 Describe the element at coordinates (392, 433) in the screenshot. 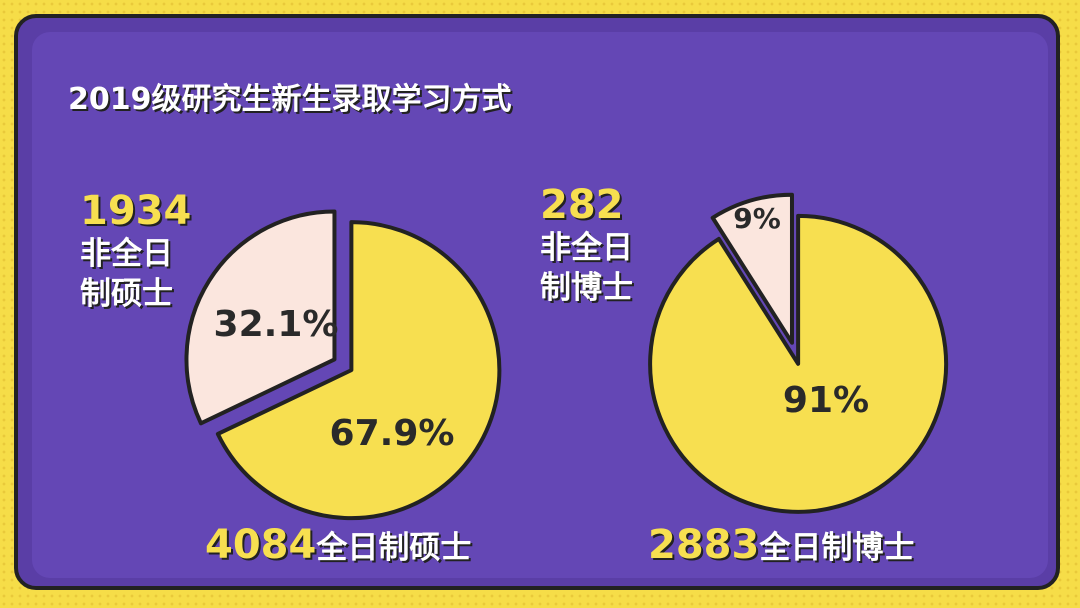

I see `slice-label: 67.9%` at that location.